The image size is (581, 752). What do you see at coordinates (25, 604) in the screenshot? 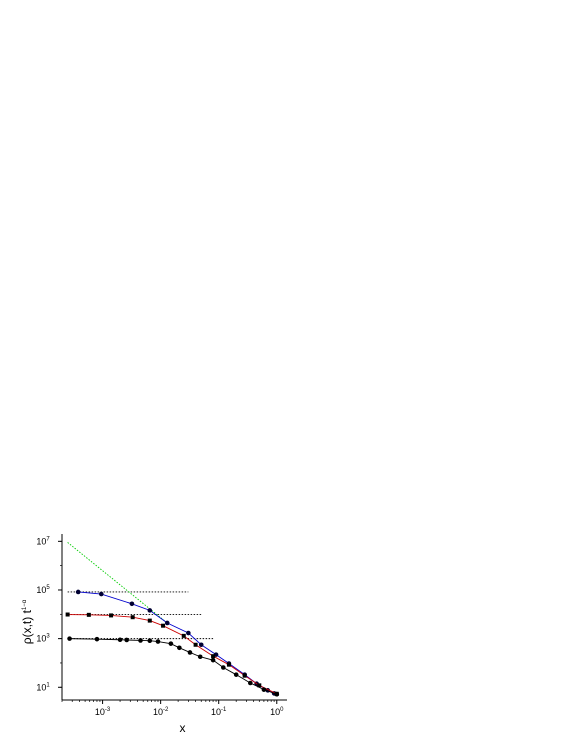
I see `y-axis-title-sup: 1−α` at bounding box center [25, 604].